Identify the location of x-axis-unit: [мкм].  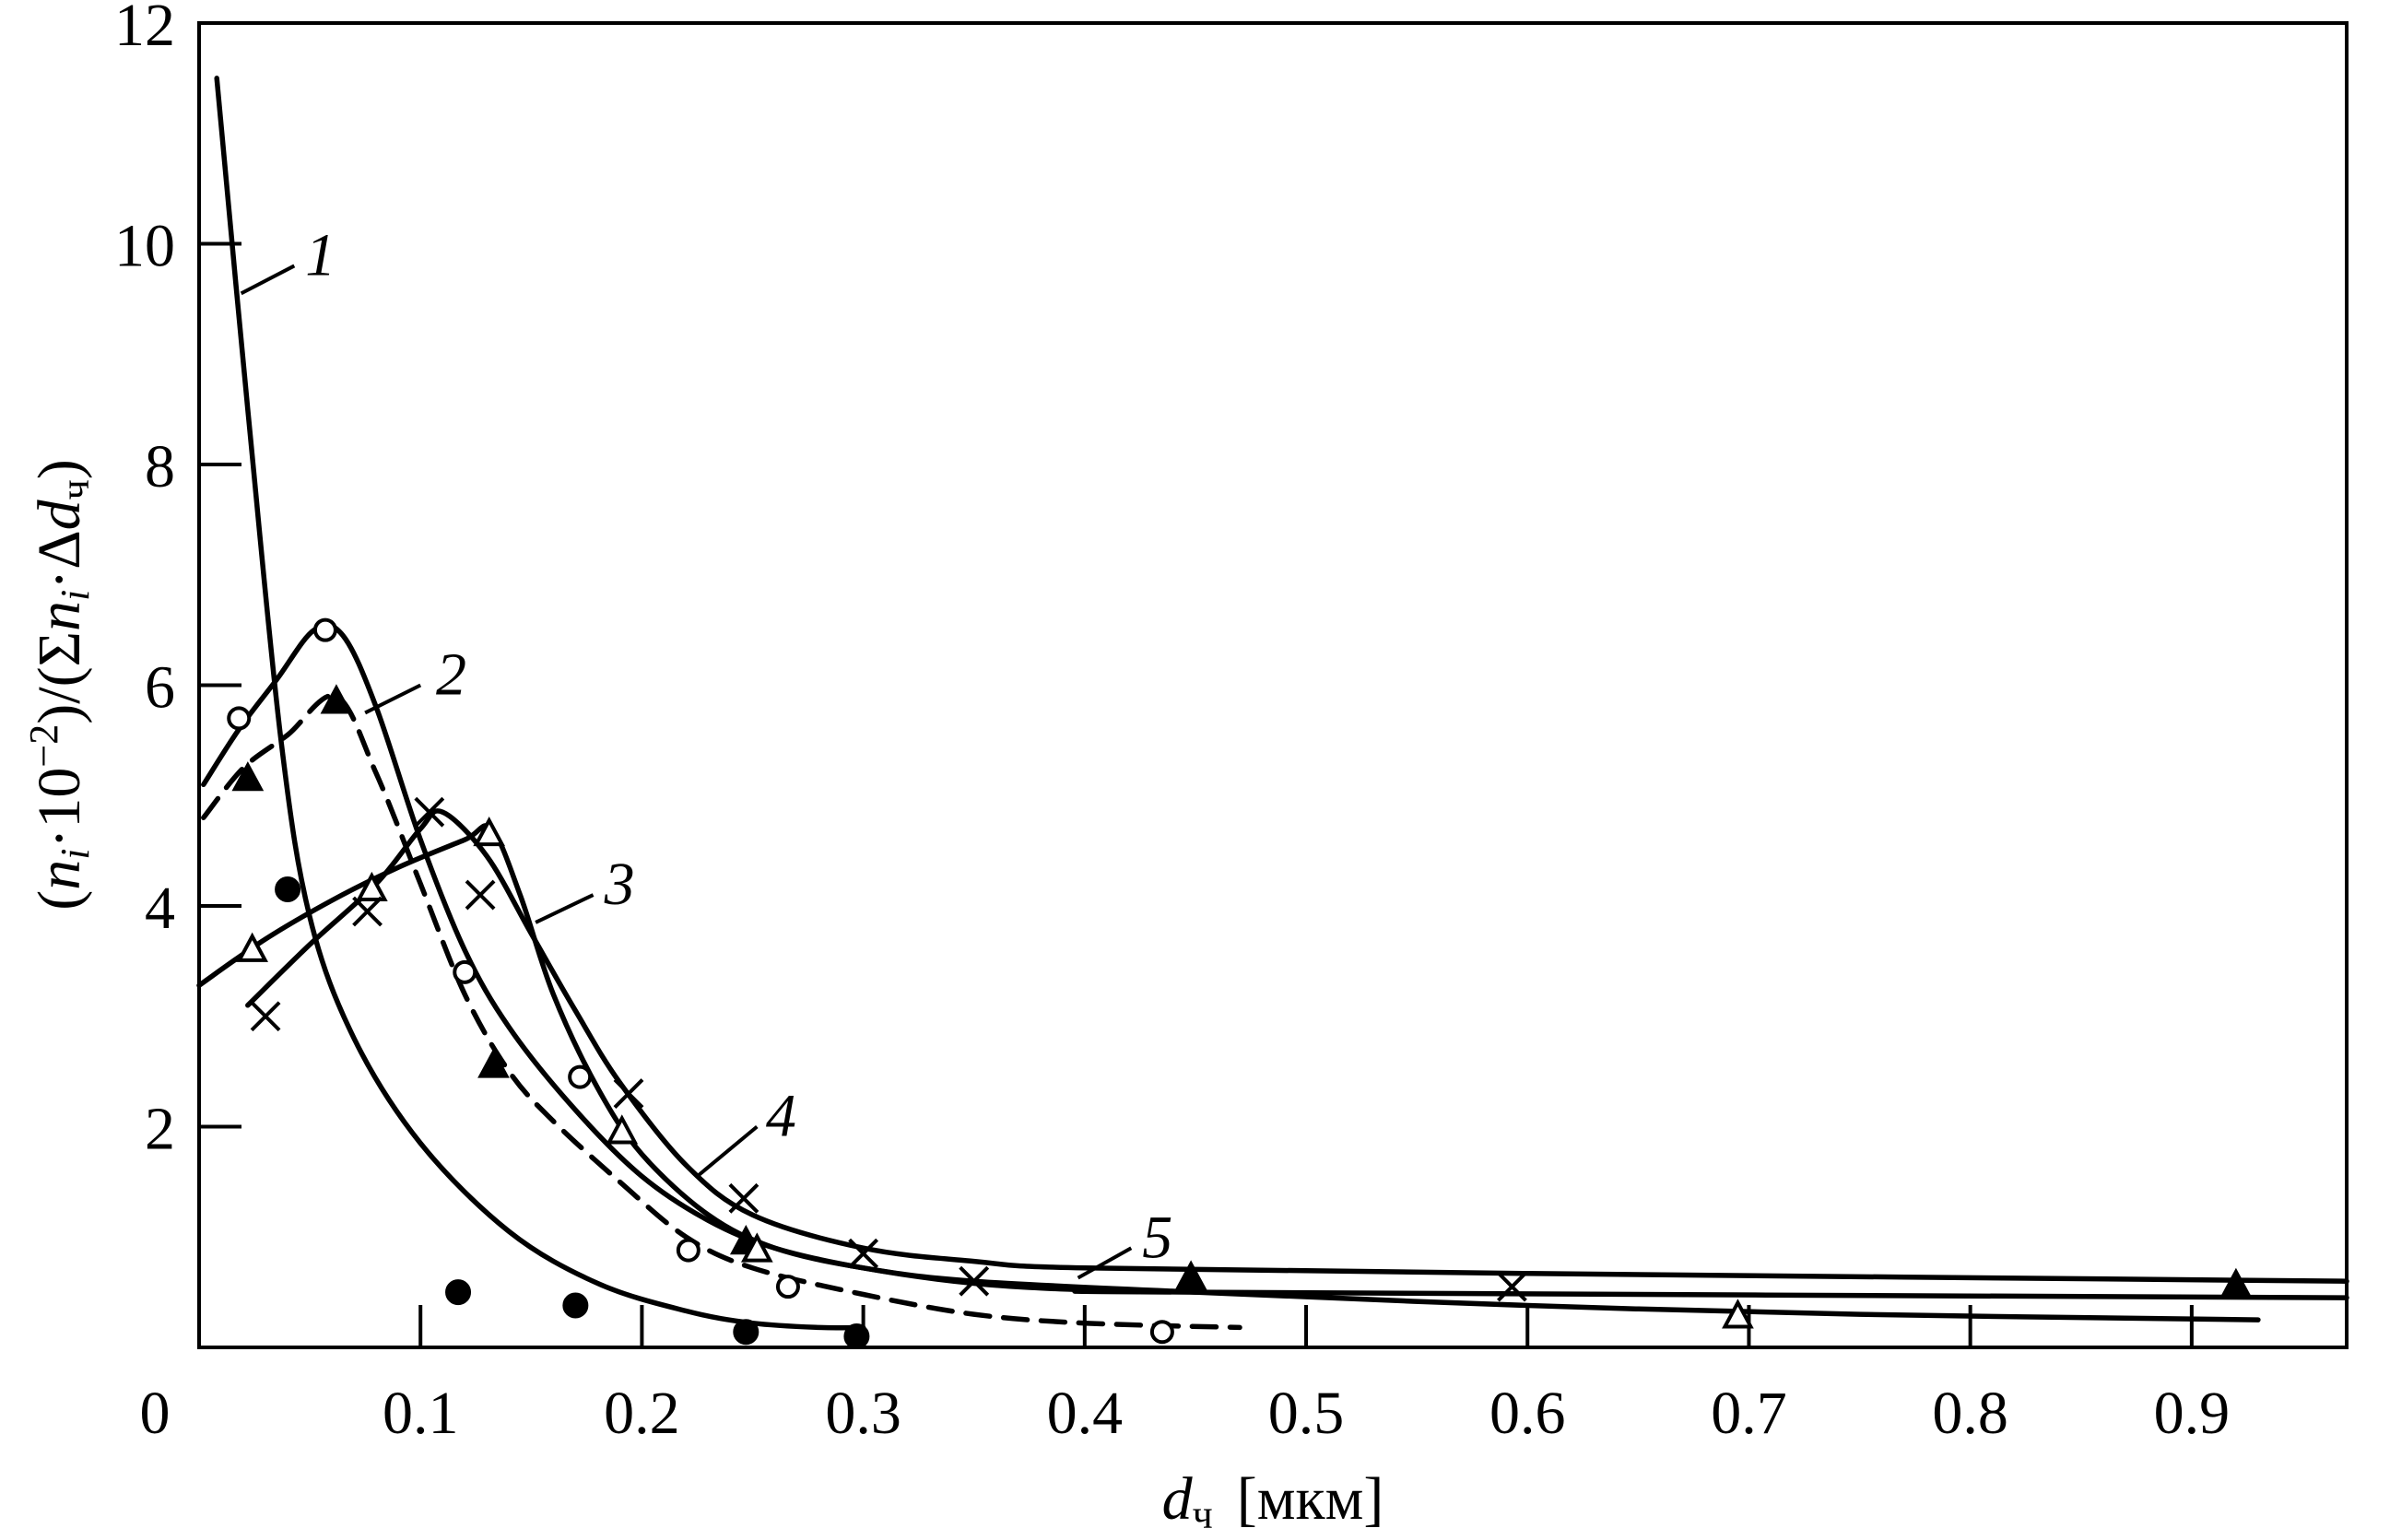
(1310, 1499).